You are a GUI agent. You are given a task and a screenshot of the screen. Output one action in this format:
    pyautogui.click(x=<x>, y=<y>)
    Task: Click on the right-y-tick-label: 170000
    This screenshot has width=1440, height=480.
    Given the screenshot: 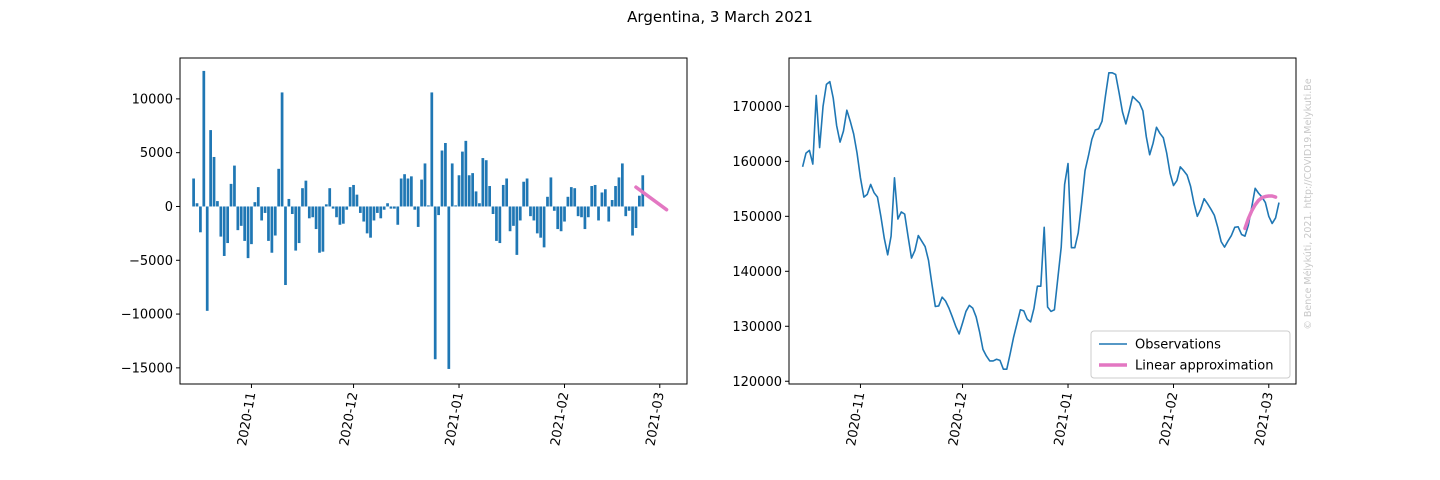 What is the action you would take?
    pyautogui.click(x=757, y=107)
    